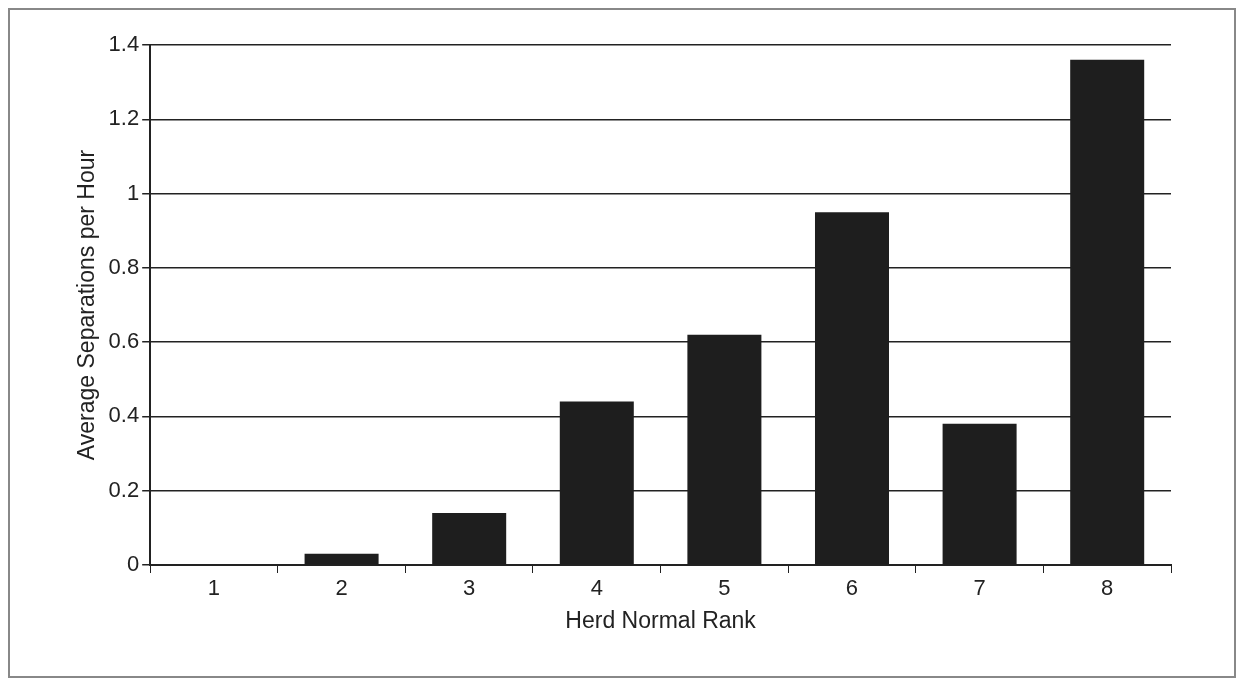 The height and width of the screenshot is (687, 1246). I want to click on x-tick-label: 8, so click(1107, 588).